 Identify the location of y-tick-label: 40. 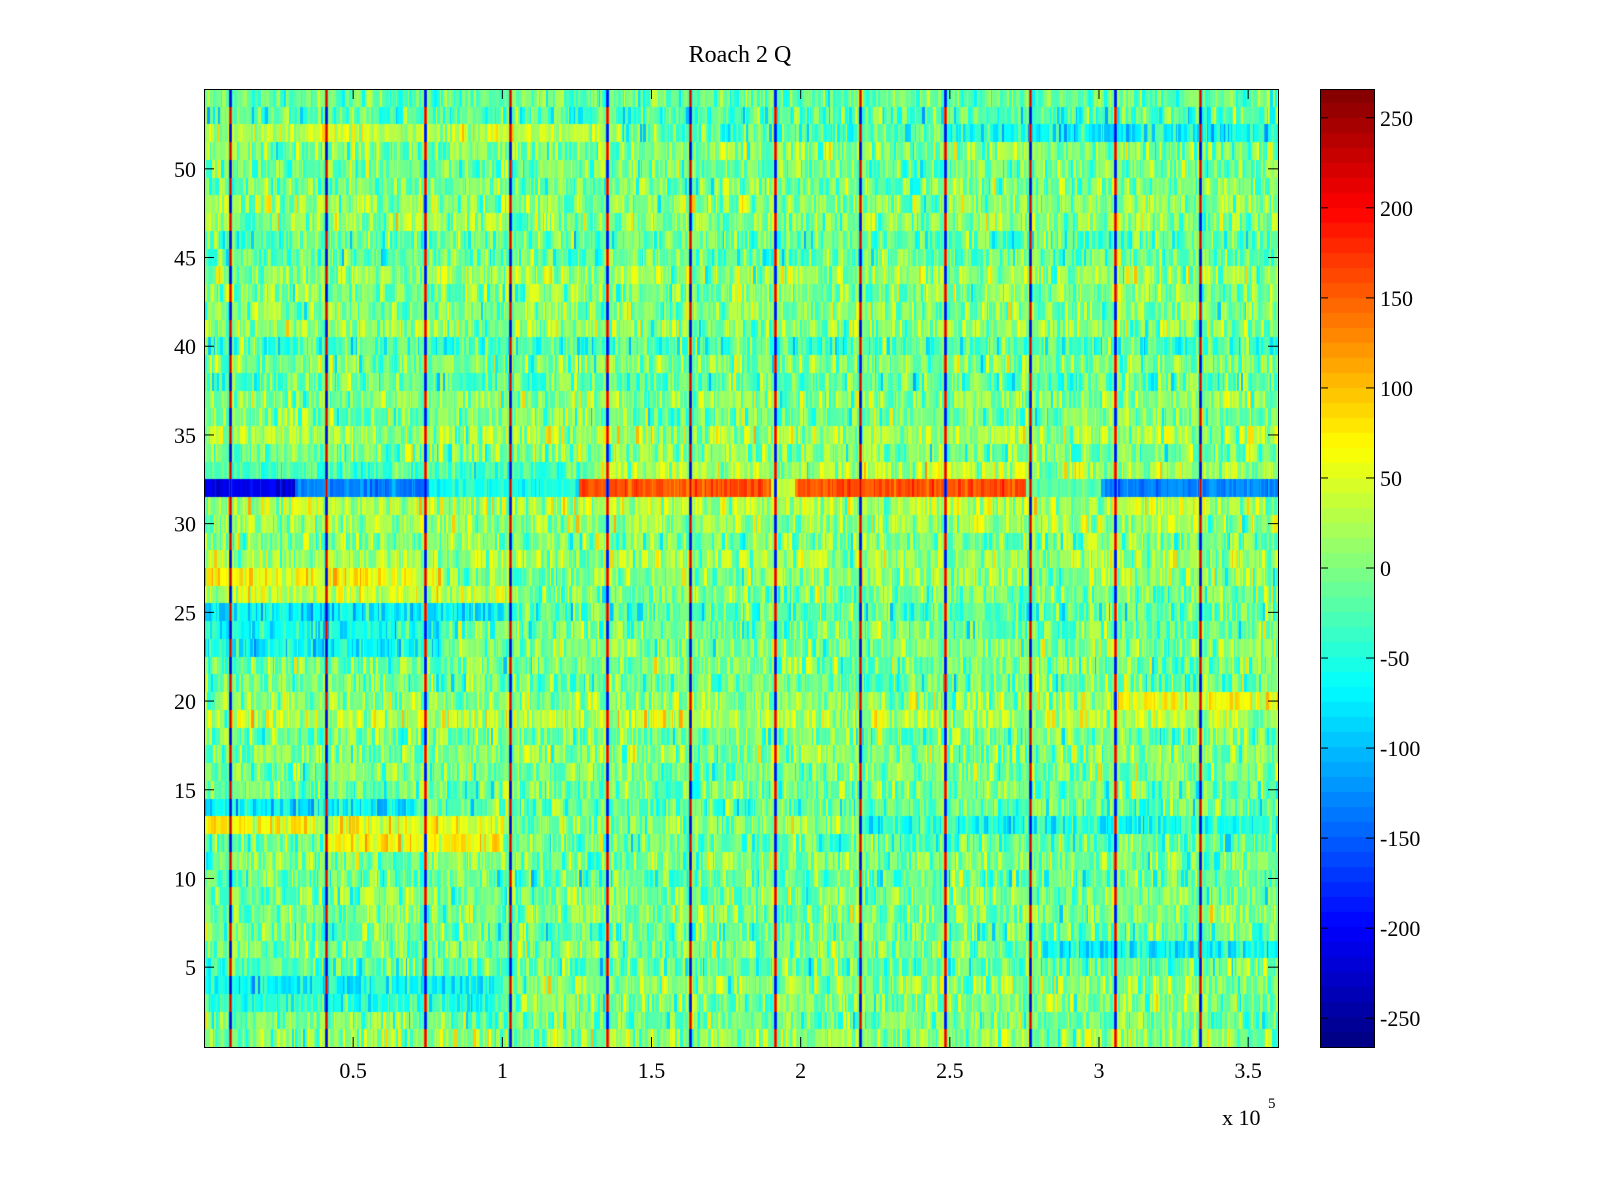
(185, 346).